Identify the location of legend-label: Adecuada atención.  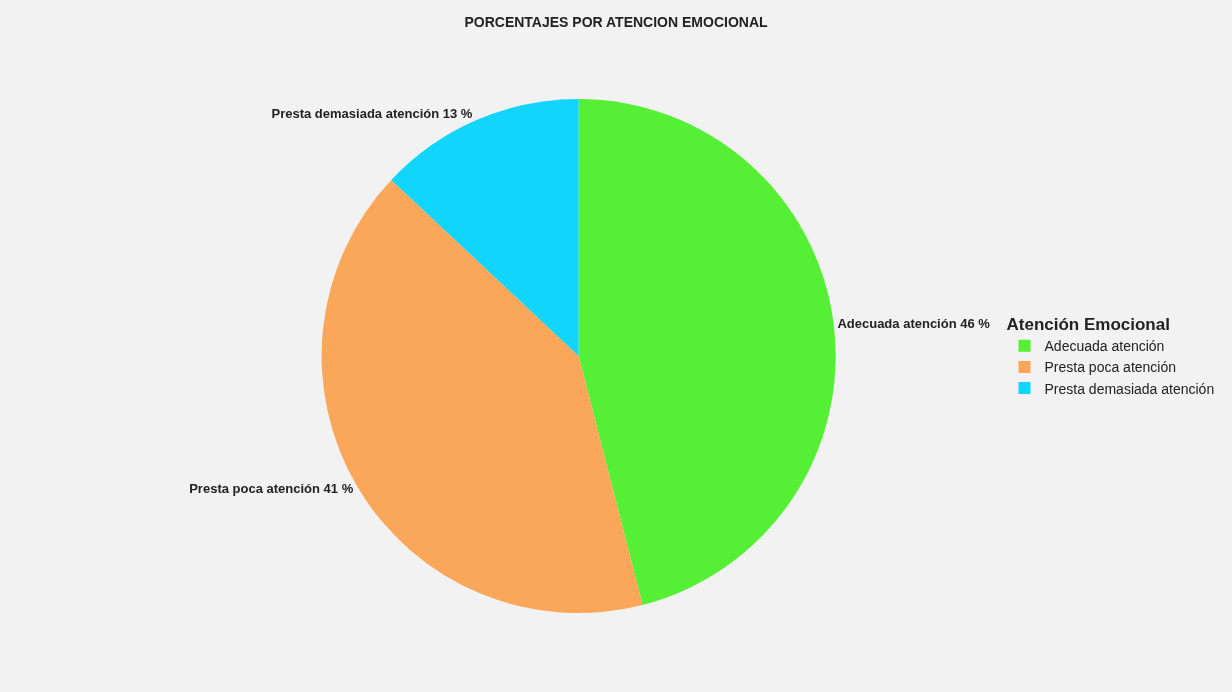
(1104, 346).